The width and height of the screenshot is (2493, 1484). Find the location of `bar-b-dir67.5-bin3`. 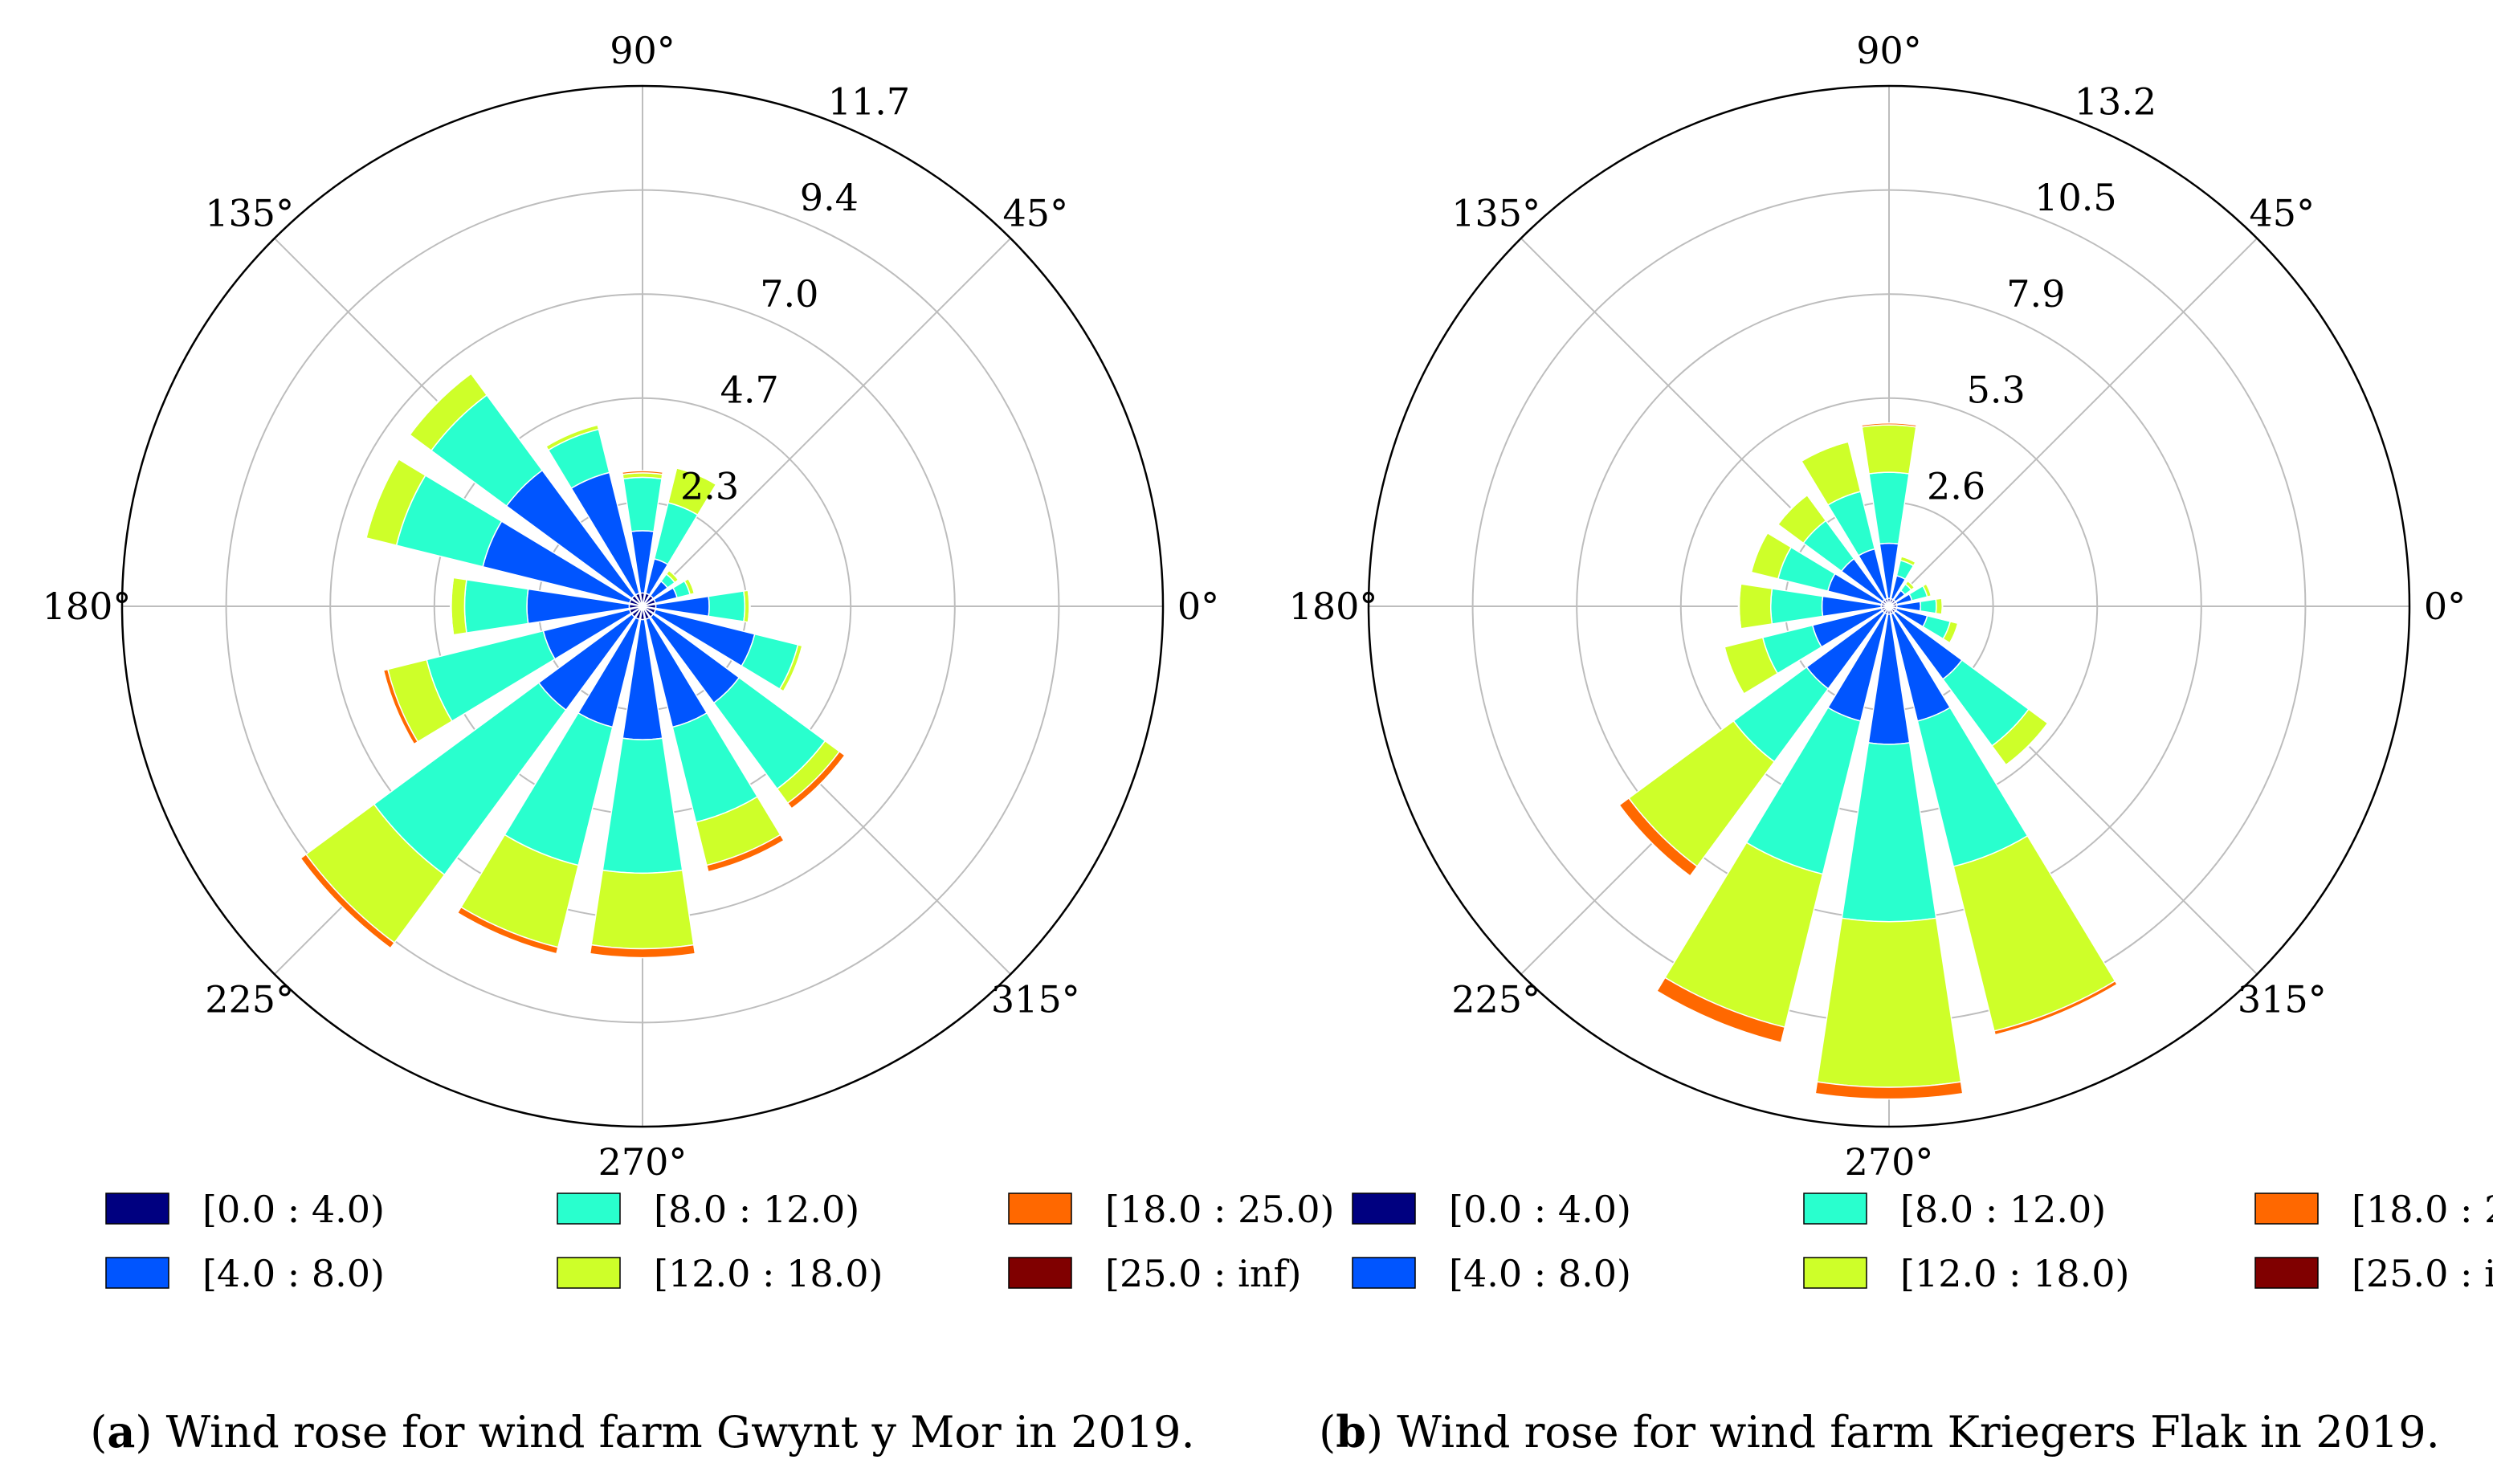

bar-b-dir67.5-bin3 is located at coordinates (1908, 561).